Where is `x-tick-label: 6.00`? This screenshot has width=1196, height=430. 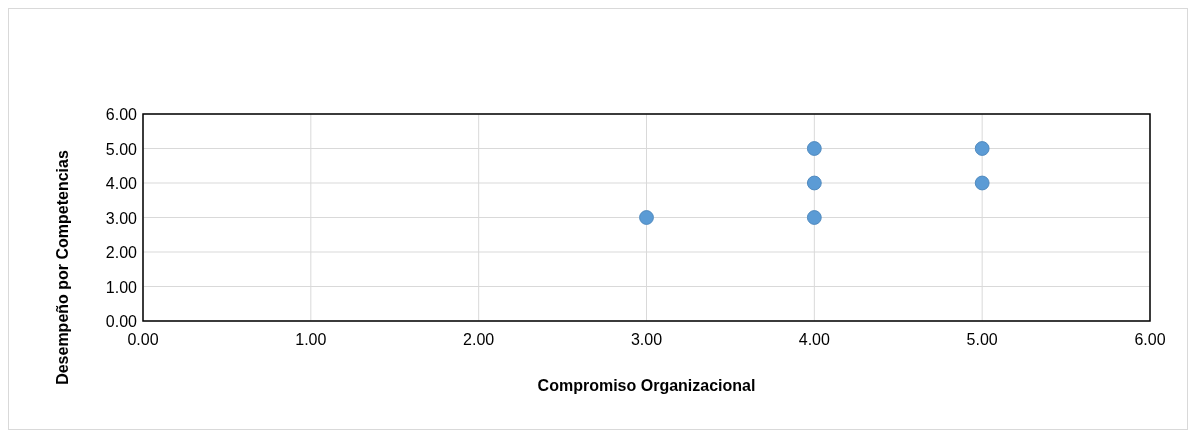 x-tick-label: 6.00 is located at coordinates (1150, 339).